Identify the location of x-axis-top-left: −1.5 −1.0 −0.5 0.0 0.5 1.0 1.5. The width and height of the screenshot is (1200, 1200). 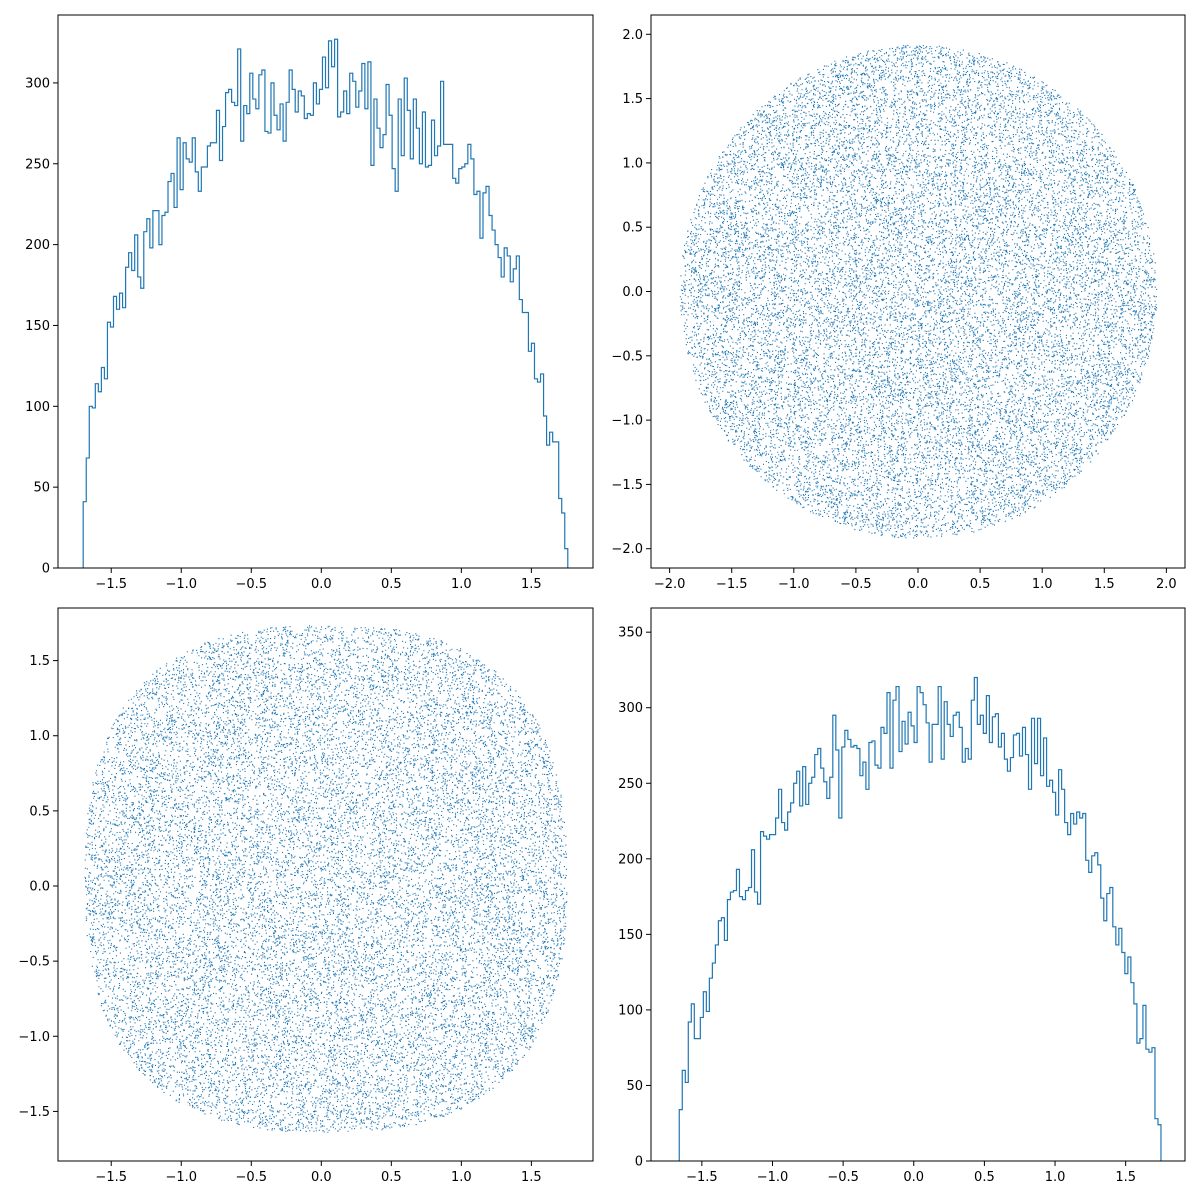
(318, 580).